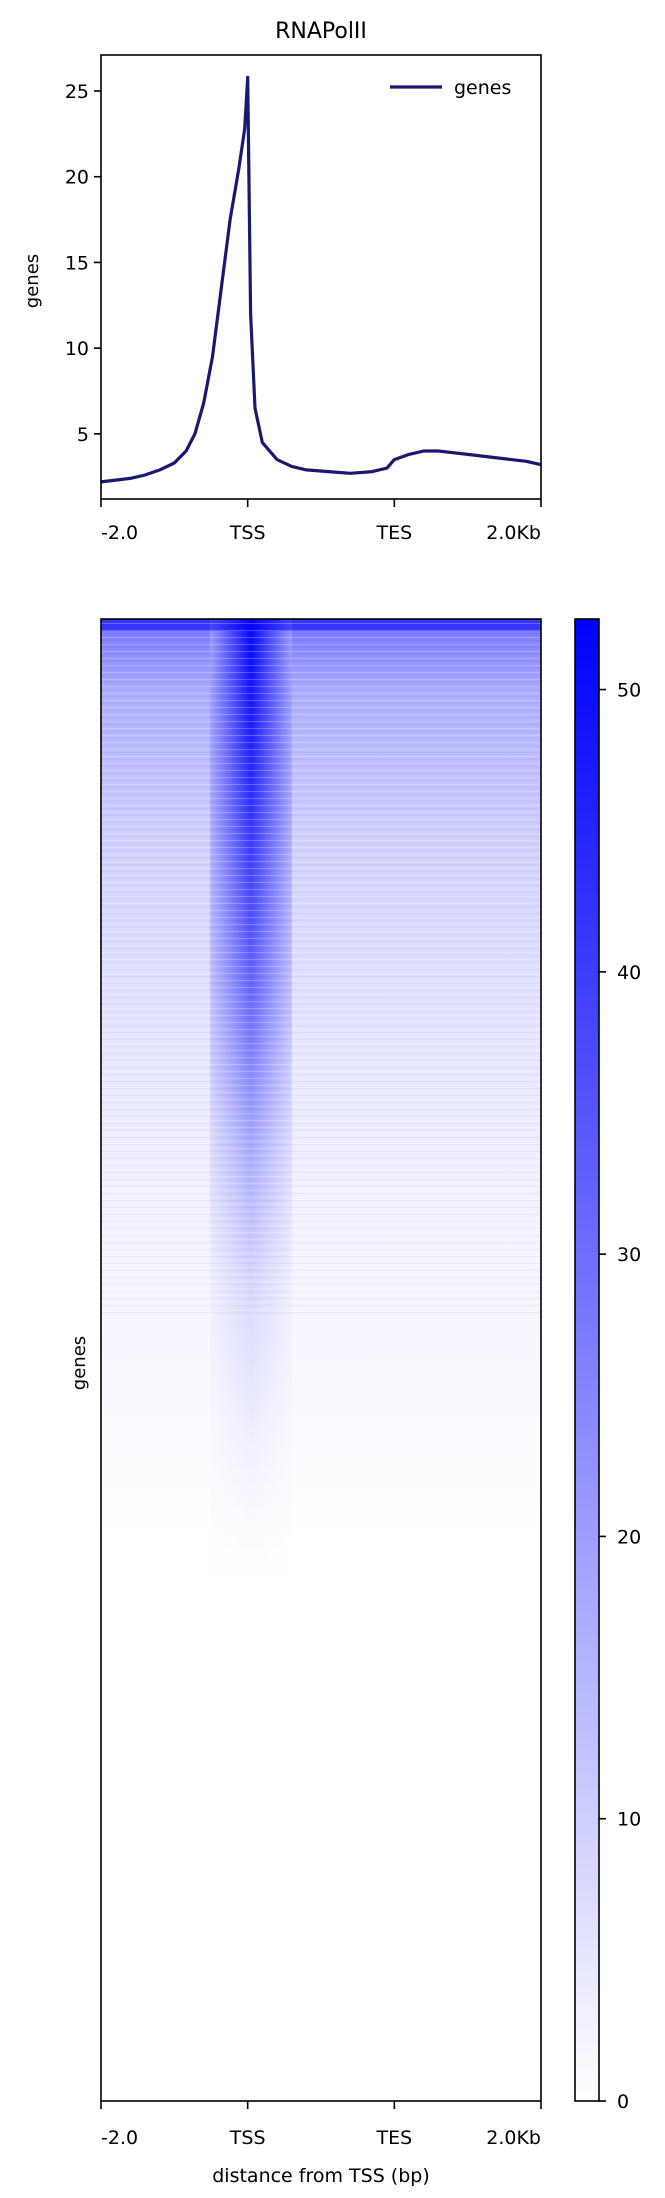 The width and height of the screenshot is (665, 2198). Describe the element at coordinates (393, 533) in the screenshot. I see `profile-x-tick-label: TES` at that location.